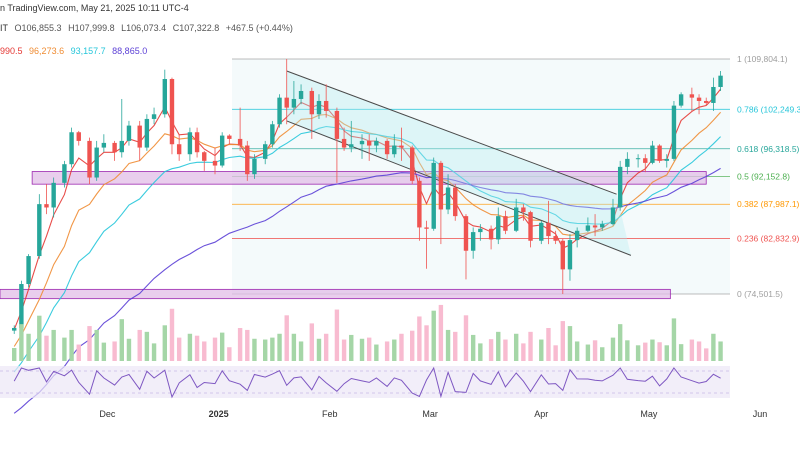 Image resolution: width=800 pixels, height=450 pixels. What do you see at coordinates (329, 414) in the screenshot?
I see `x-tick-label: Feb` at bounding box center [329, 414].